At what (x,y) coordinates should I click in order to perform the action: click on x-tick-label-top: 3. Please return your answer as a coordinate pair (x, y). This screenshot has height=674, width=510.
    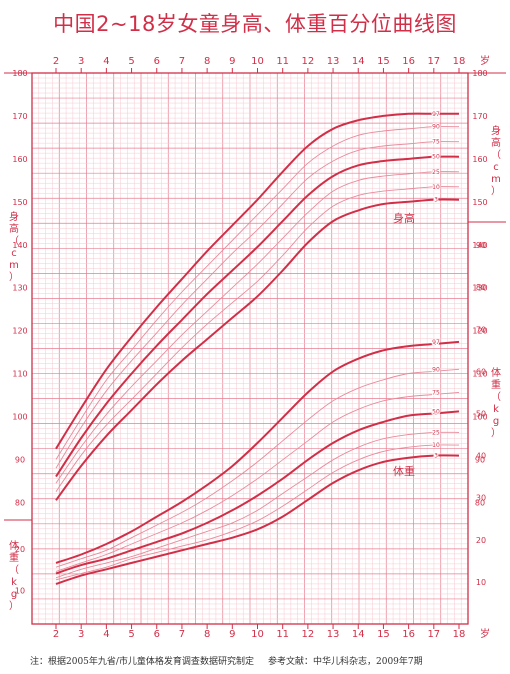
    Looking at the image, I should click on (81, 61).